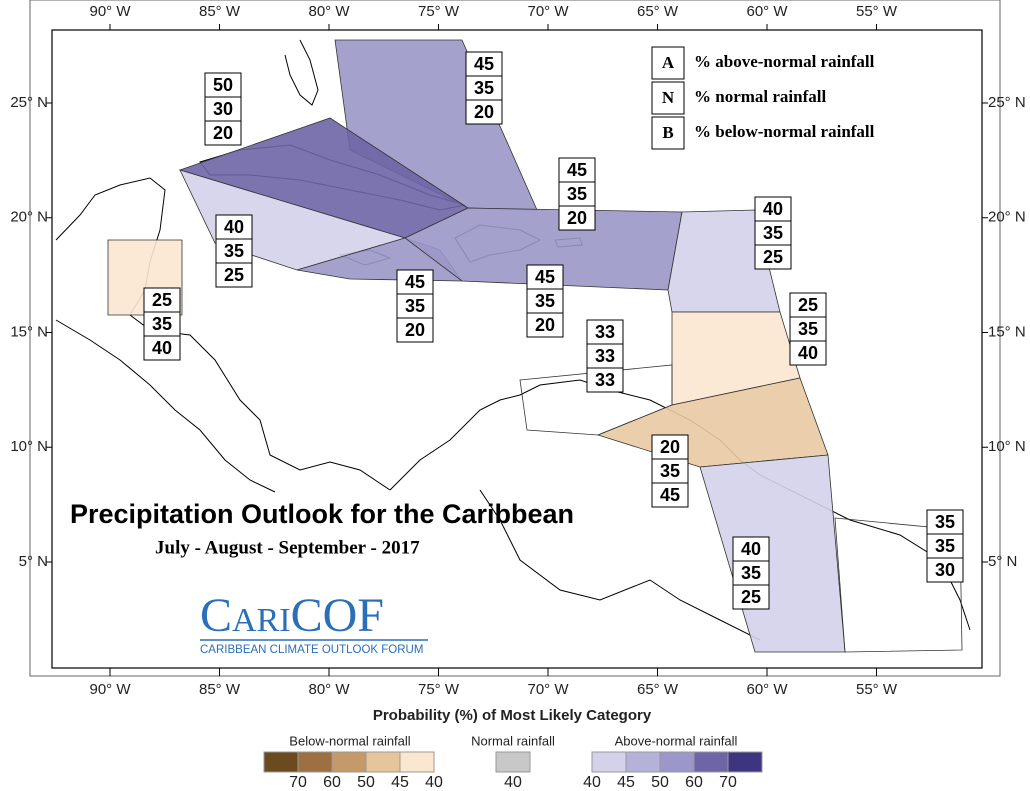 Image resolution: width=1030 pixels, height=791 pixels. I want to click on lat-label-left: 20° N, so click(29, 217).